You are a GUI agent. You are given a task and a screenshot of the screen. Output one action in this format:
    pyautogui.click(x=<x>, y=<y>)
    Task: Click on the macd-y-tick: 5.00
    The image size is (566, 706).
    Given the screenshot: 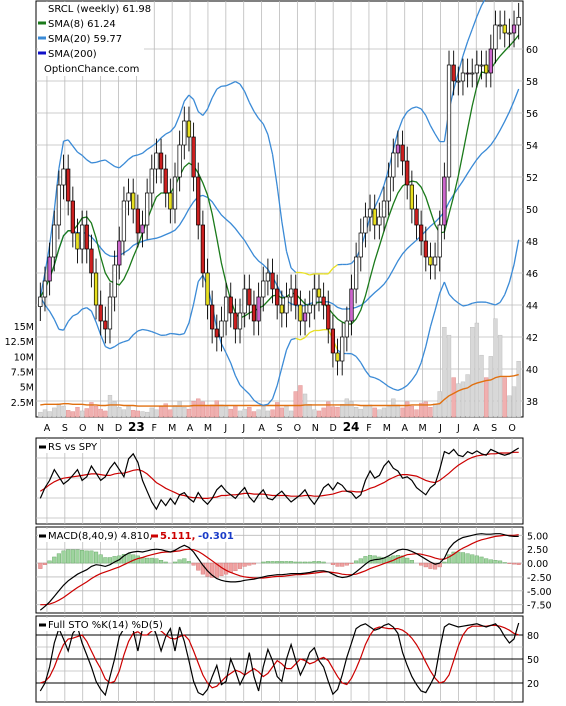 What is the action you would take?
    pyautogui.click(x=537, y=536)
    